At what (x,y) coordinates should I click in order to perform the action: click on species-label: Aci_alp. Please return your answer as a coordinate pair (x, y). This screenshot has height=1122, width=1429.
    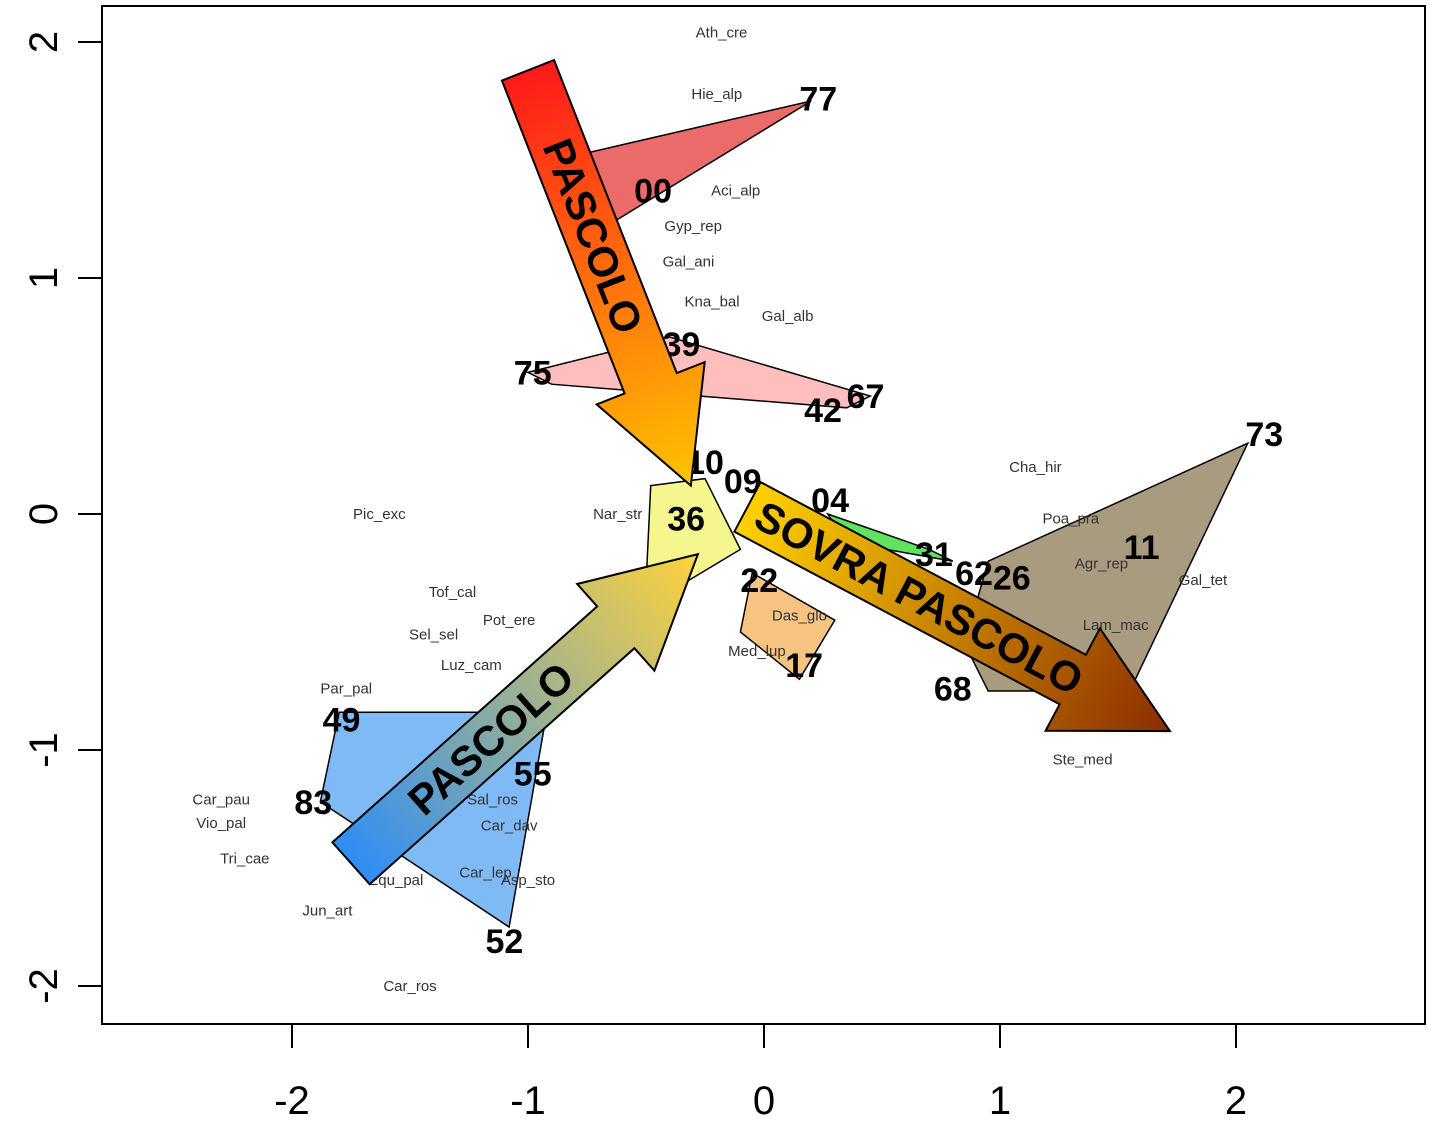
    Looking at the image, I should click on (735, 191).